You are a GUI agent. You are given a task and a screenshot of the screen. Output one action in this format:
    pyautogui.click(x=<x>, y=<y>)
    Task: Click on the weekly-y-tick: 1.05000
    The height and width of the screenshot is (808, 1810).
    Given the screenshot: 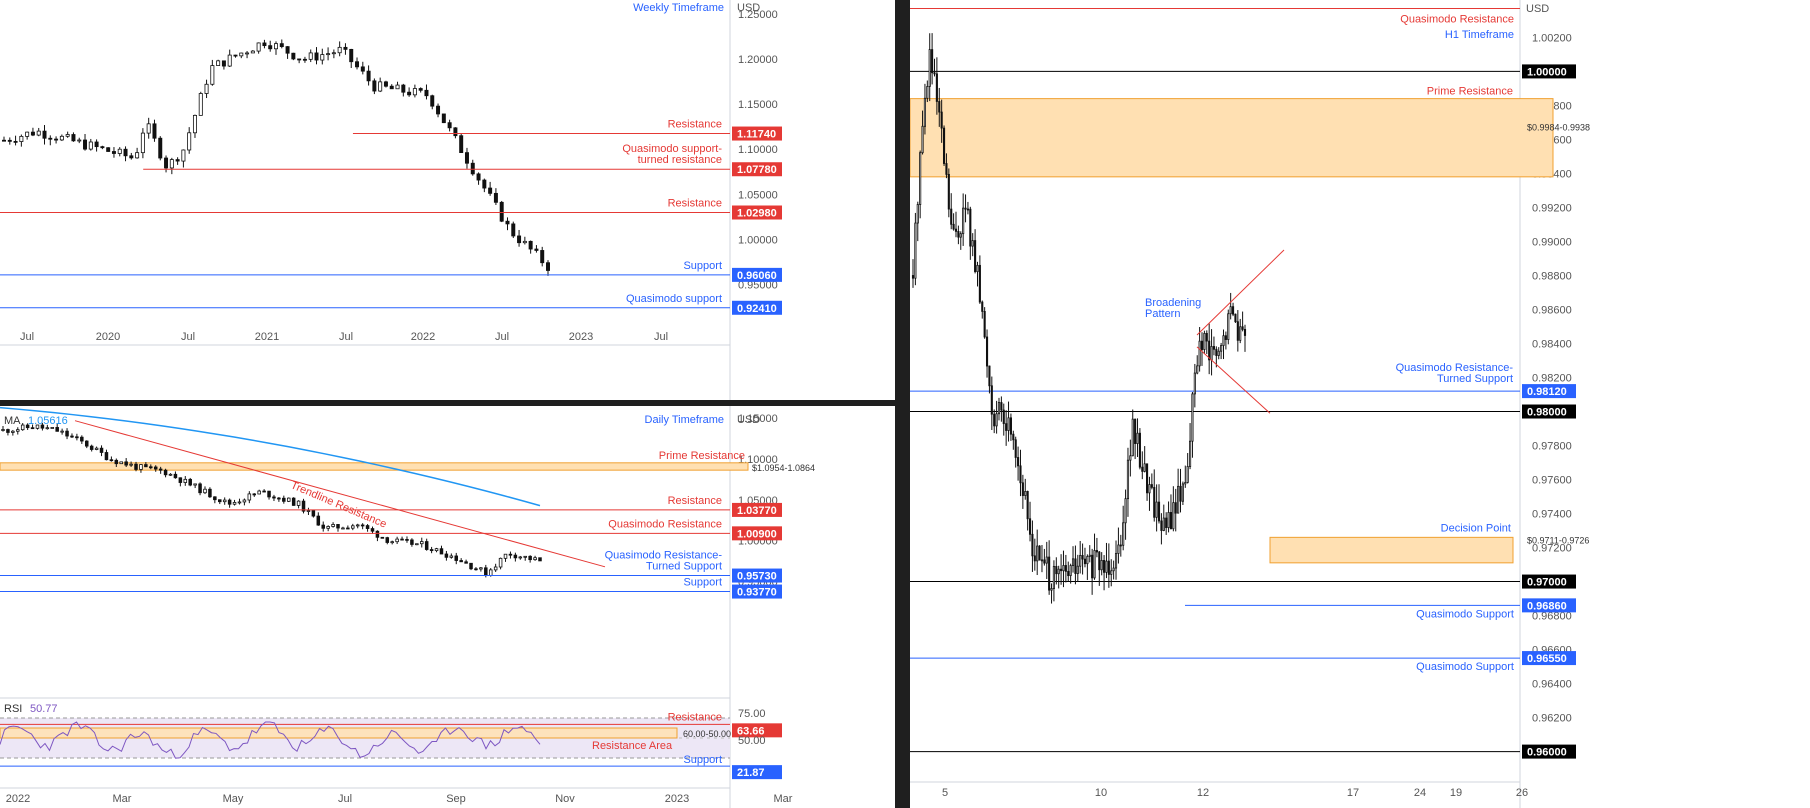 What is the action you would take?
    pyautogui.click(x=758, y=195)
    